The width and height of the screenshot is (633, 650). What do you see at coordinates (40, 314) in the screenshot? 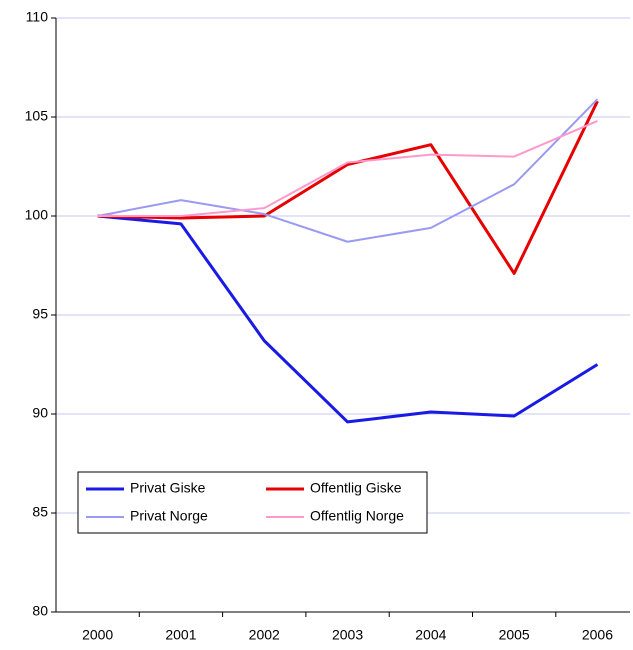
I see `y-tick-label: 95` at bounding box center [40, 314].